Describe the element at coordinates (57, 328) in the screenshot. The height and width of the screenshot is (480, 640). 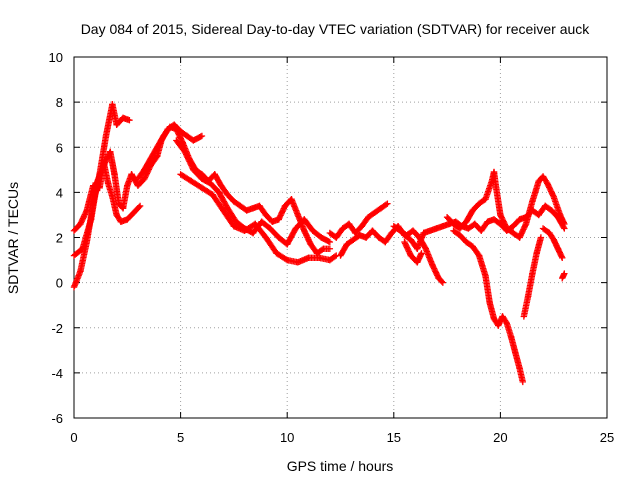
I see `y-tick-label: -2` at that location.